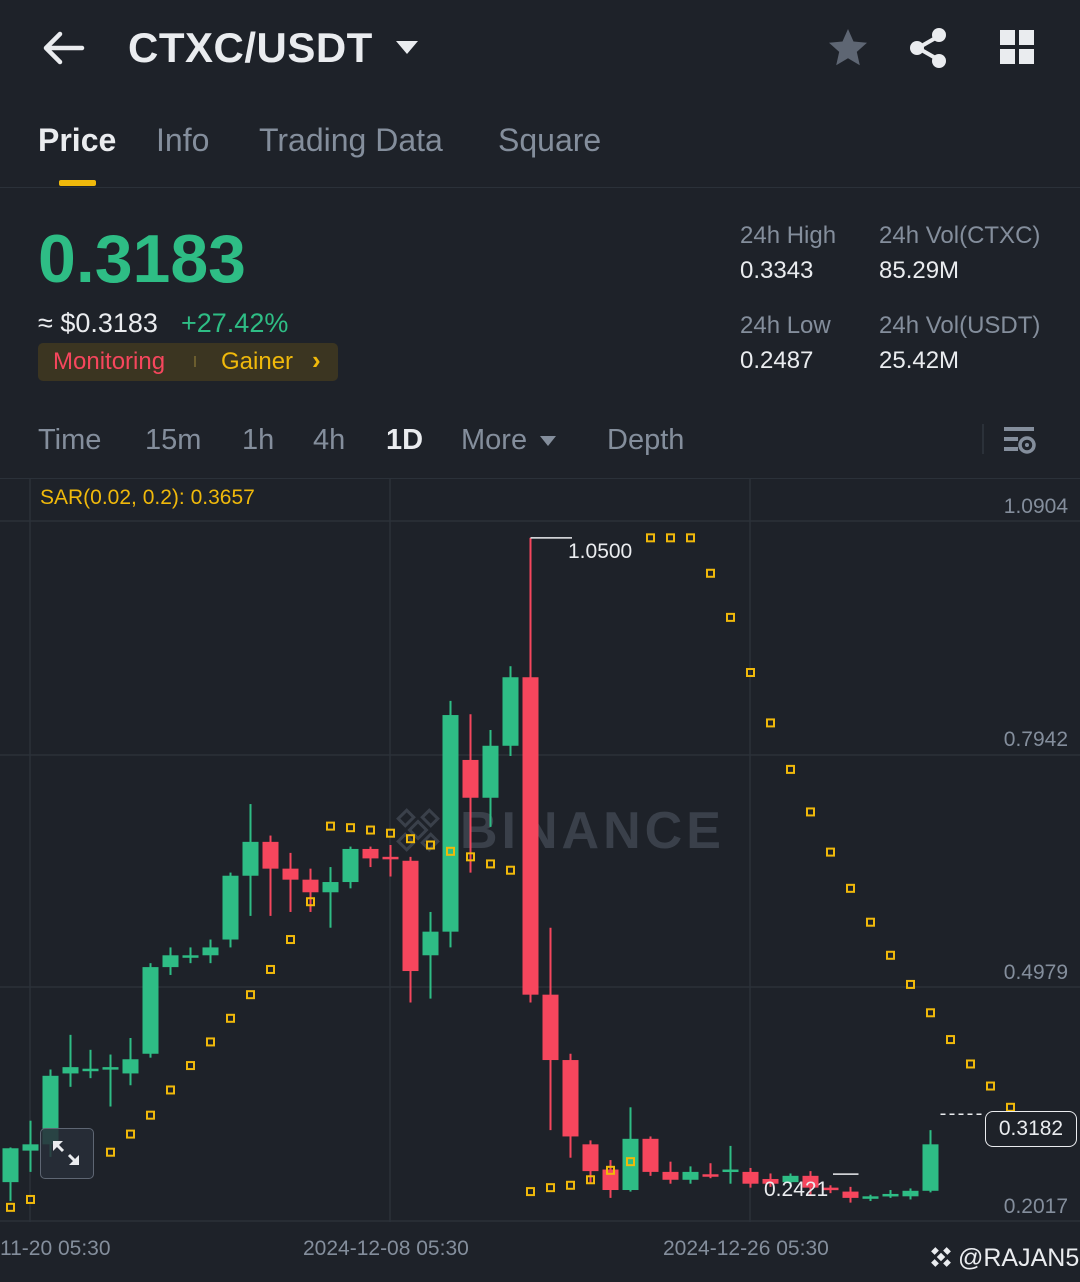 Image resolution: width=1080 pixels, height=1282 pixels. Describe the element at coordinates (785, 325) in the screenshot. I see `low-label: 24h Low` at that location.